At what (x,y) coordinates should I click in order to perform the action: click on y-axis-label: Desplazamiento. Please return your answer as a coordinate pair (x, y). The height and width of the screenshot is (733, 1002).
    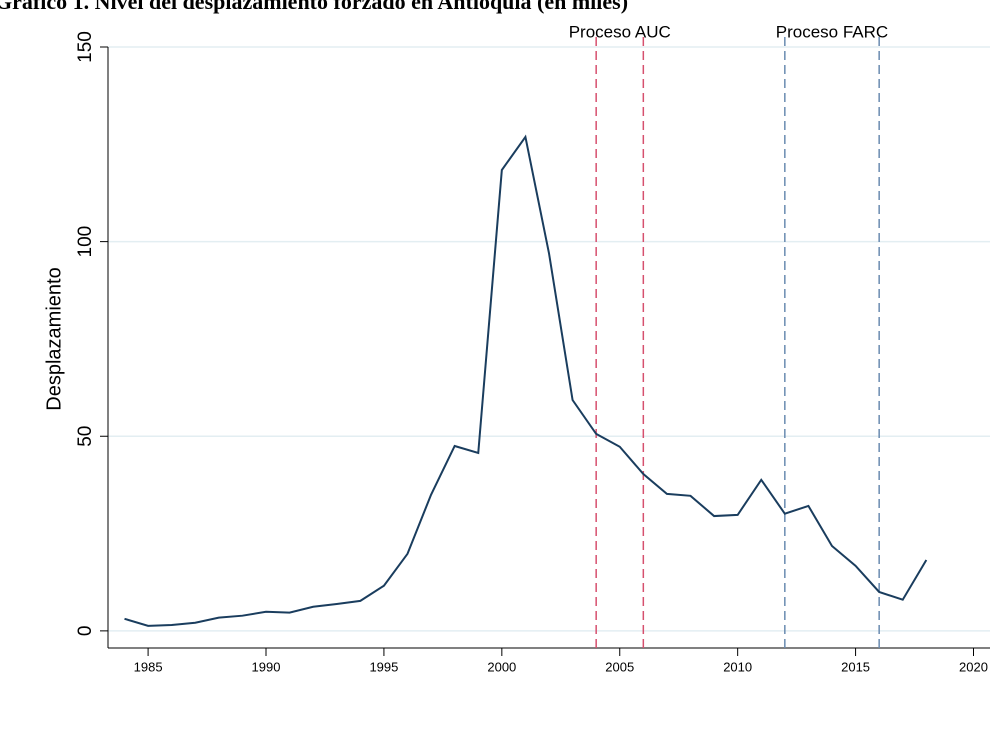
    Looking at the image, I should click on (54, 338).